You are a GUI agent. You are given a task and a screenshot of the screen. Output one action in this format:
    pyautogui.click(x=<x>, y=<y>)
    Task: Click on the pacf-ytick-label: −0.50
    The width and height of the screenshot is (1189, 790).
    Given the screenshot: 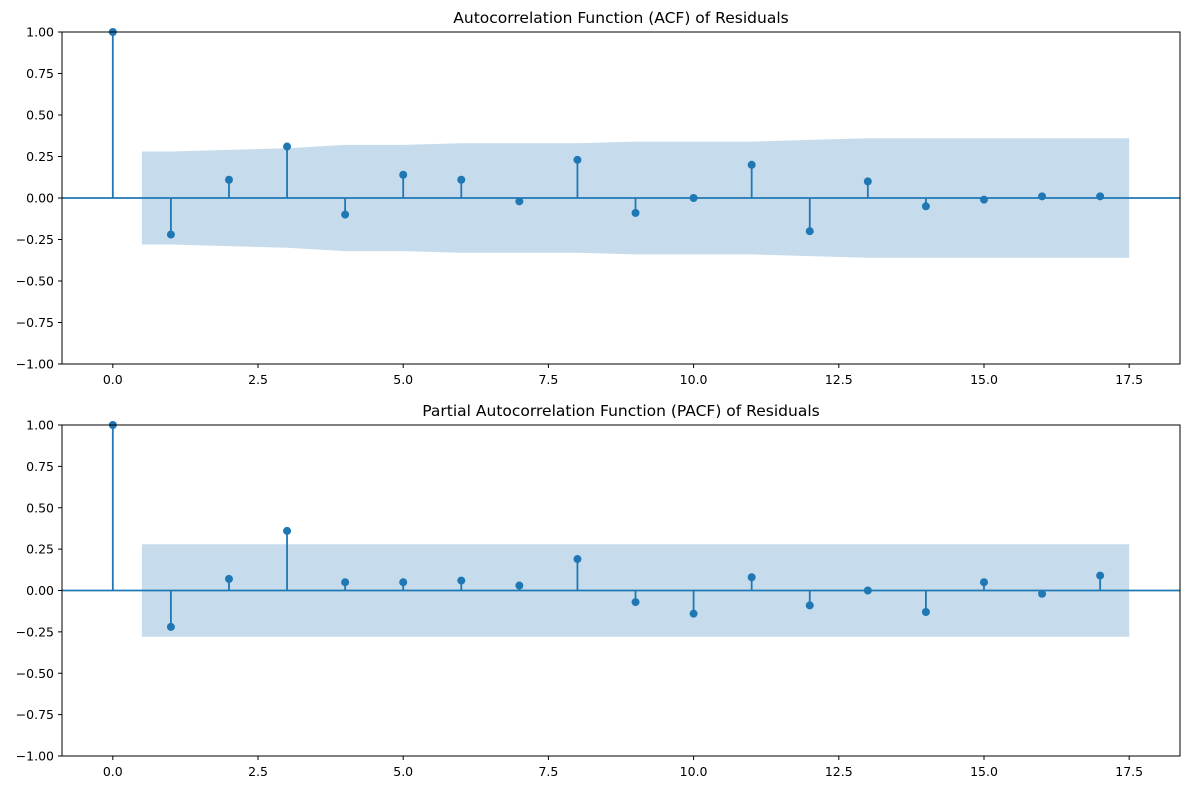 What is the action you would take?
    pyautogui.click(x=35, y=673)
    